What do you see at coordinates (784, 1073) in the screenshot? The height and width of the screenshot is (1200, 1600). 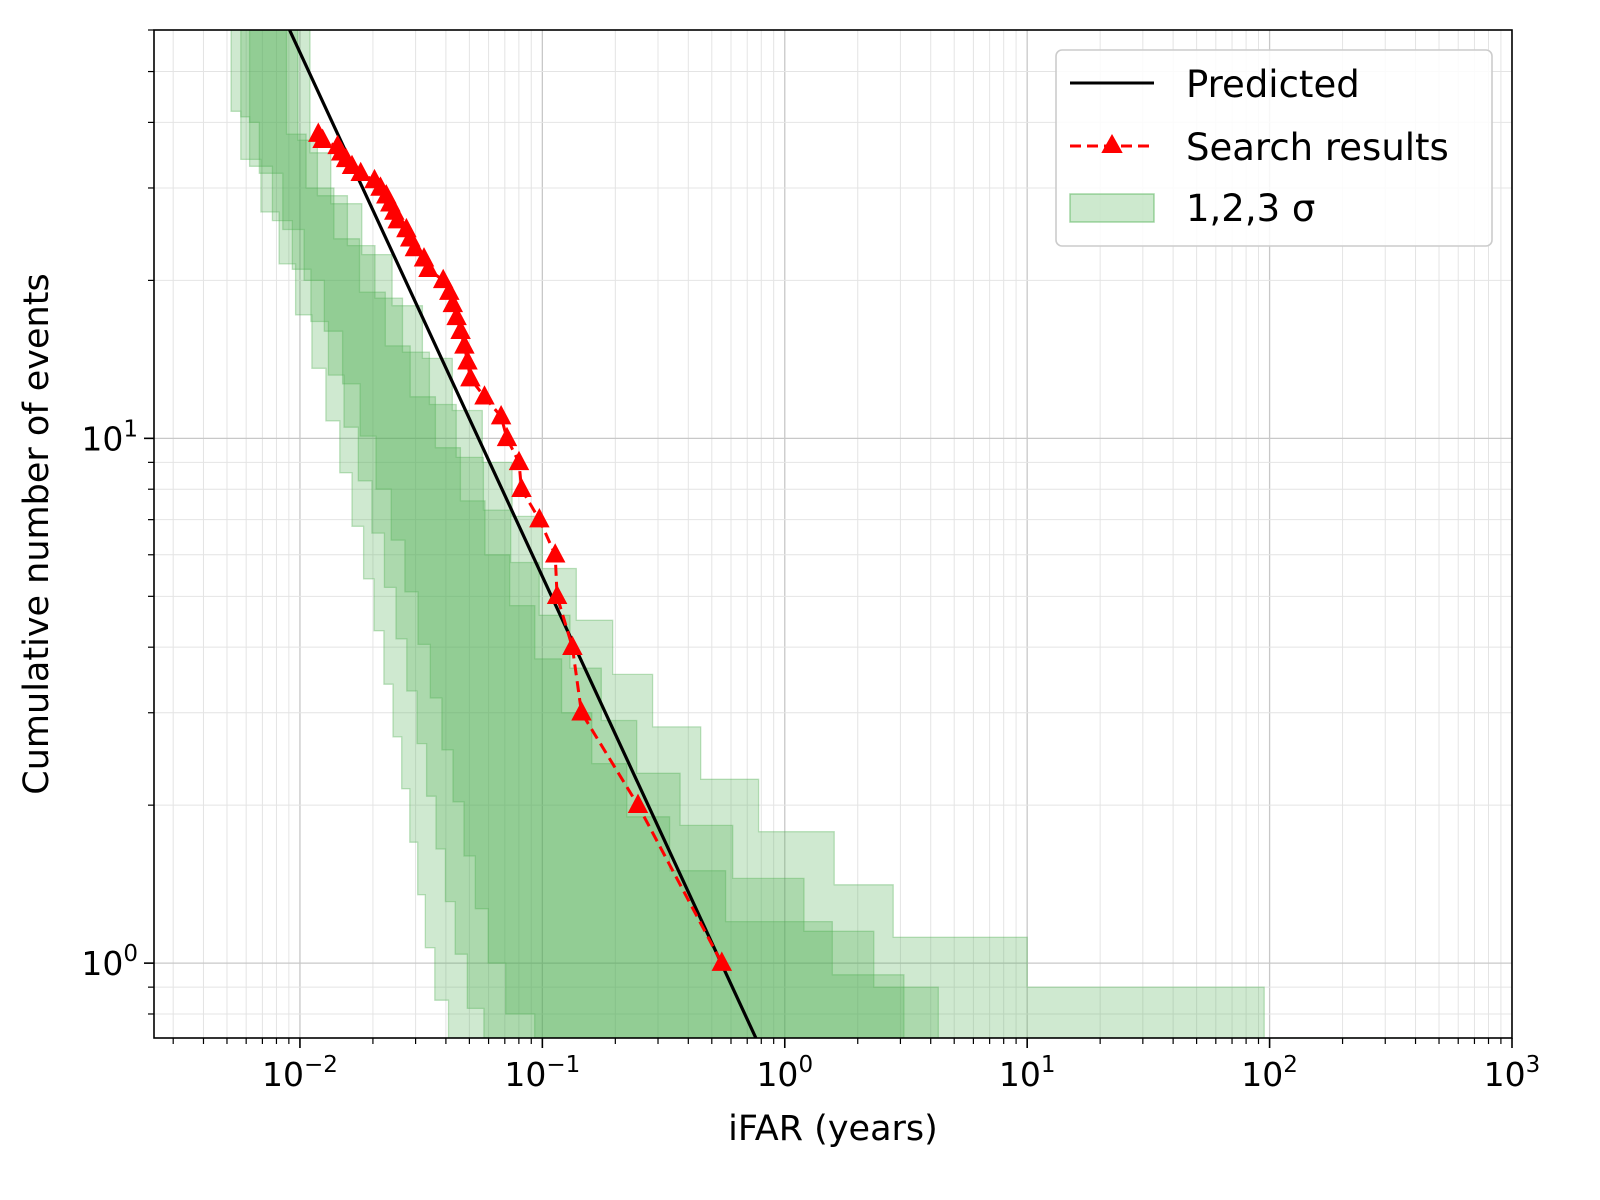 I see `x-tick-label: 10⁰` at bounding box center [784, 1073].